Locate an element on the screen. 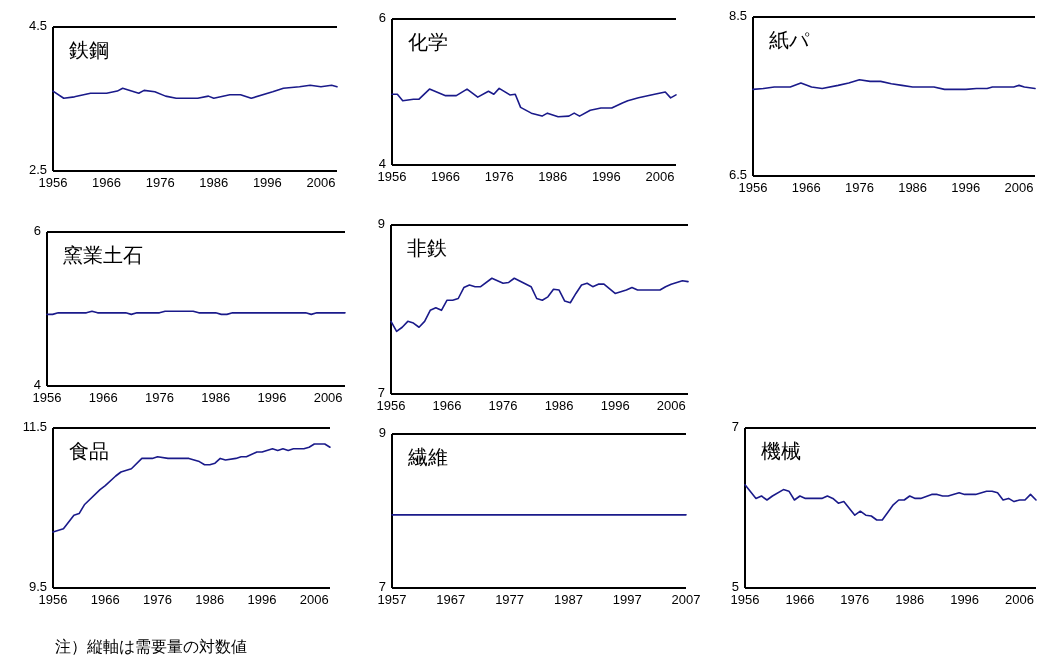 This screenshot has width=1038, height=663. y-tick-label: 2.5 is located at coordinates (37, 170).